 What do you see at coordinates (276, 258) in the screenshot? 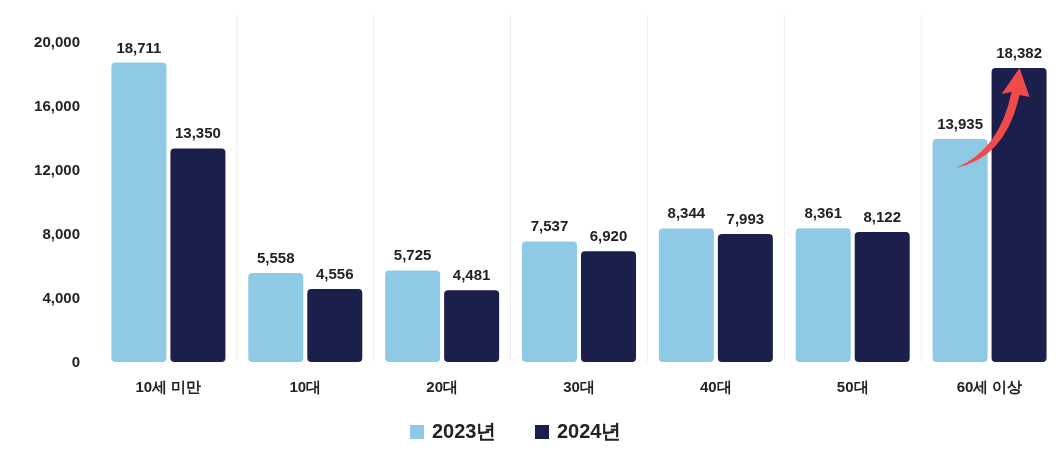
I see `data-label: 5,558` at bounding box center [276, 258].